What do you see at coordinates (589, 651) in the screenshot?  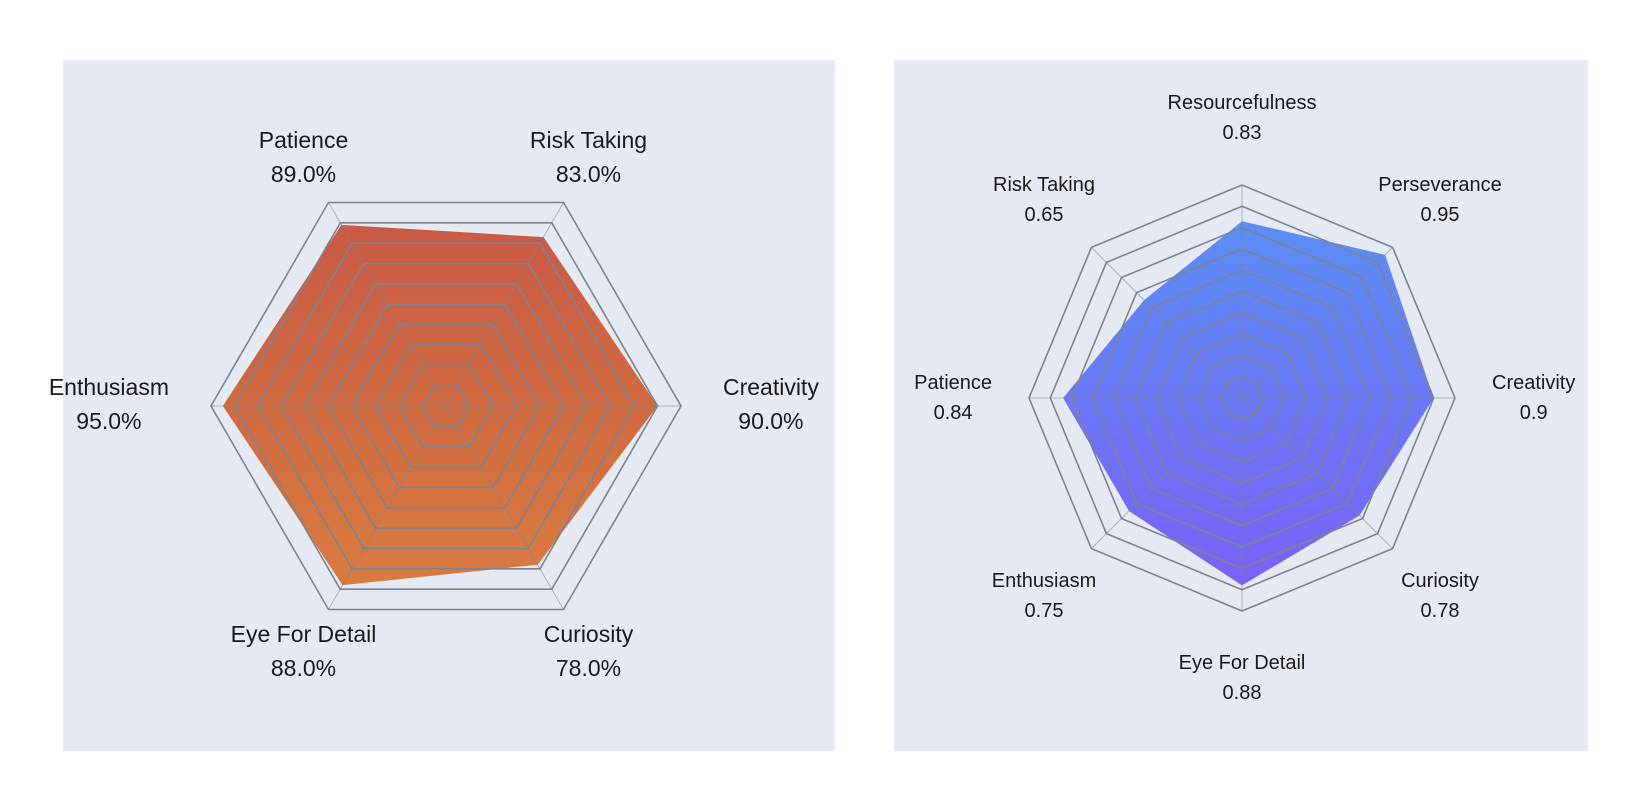 I see `axis-label-curiosity: Curiosity 78.0%` at bounding box center [589, 651].